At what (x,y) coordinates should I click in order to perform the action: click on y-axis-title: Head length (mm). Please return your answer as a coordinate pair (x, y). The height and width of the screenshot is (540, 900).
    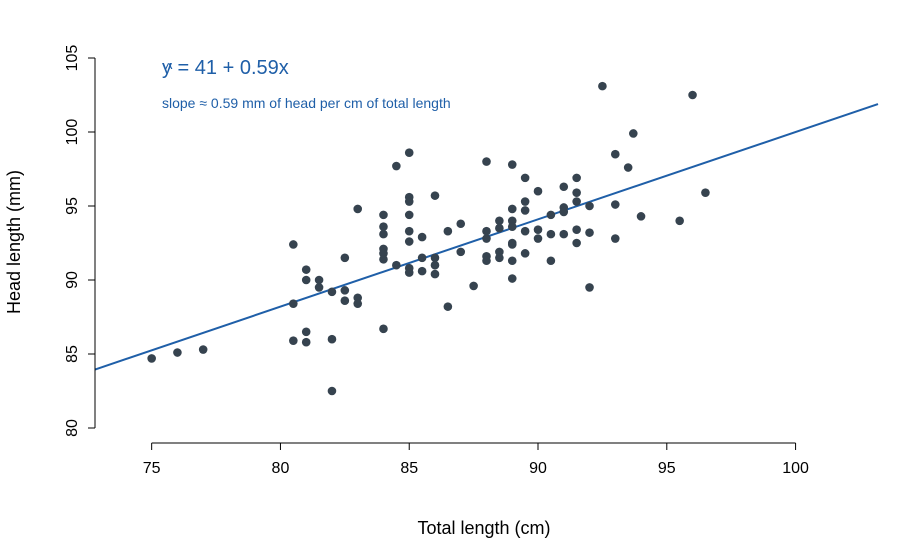
    Looking at the image, I should click on (14, 242).